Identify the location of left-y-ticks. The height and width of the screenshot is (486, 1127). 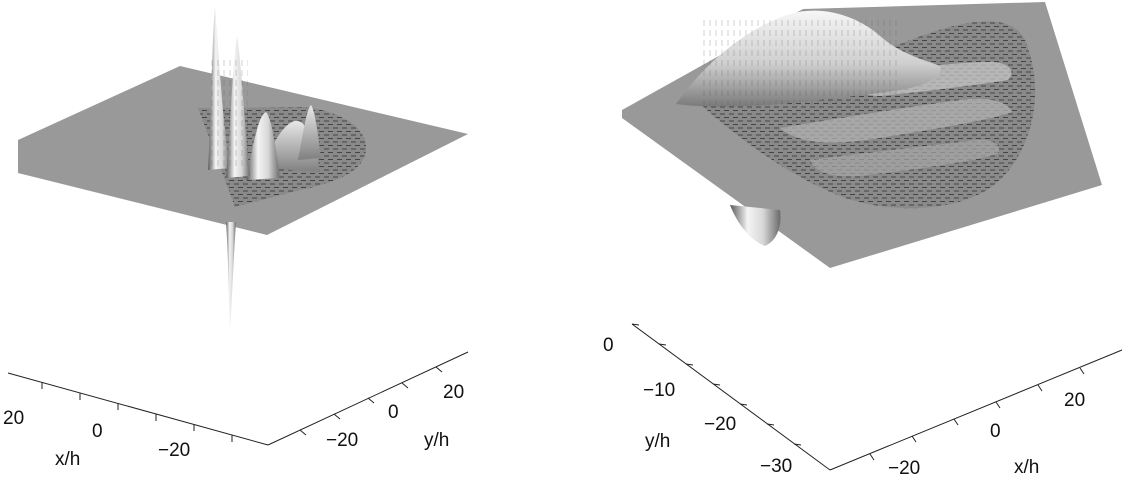
(371, 401).